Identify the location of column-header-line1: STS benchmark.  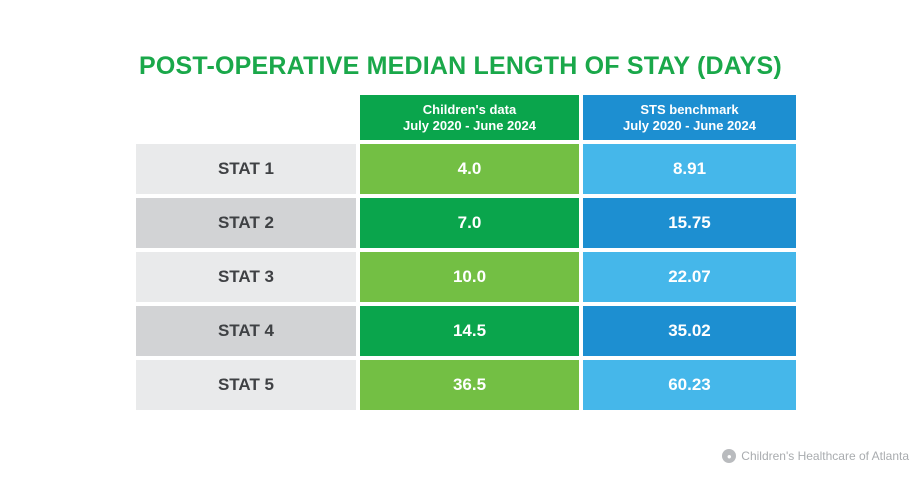
(689, 109).